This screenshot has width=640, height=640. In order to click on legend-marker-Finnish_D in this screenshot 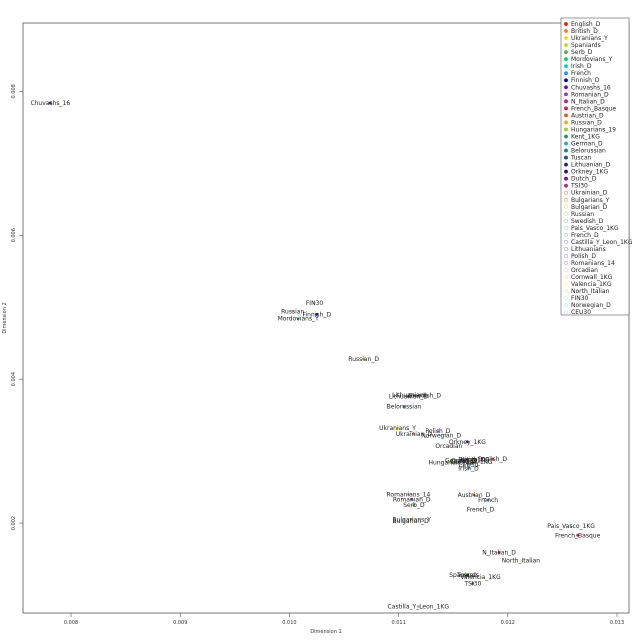, I will do `click(566, 80)`.